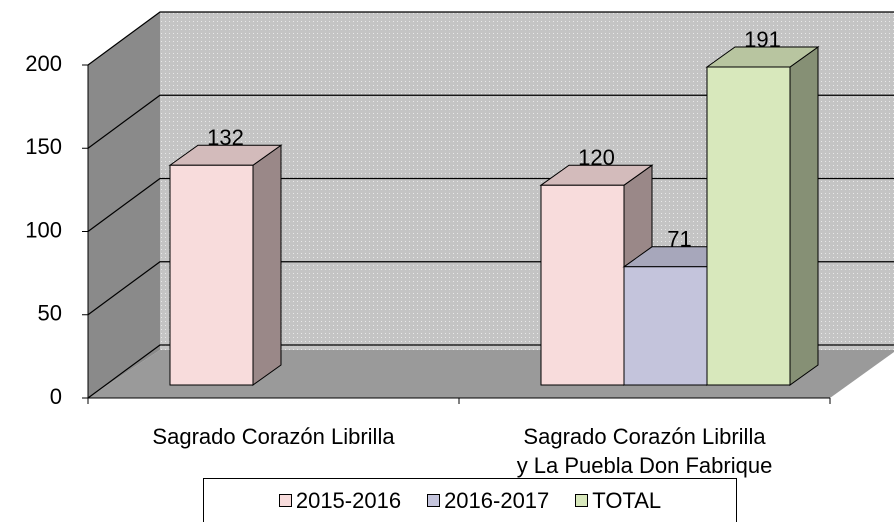  Describe the element at coordinates (762, 39) in the screenshot. I see `data-label: 191` at that location.